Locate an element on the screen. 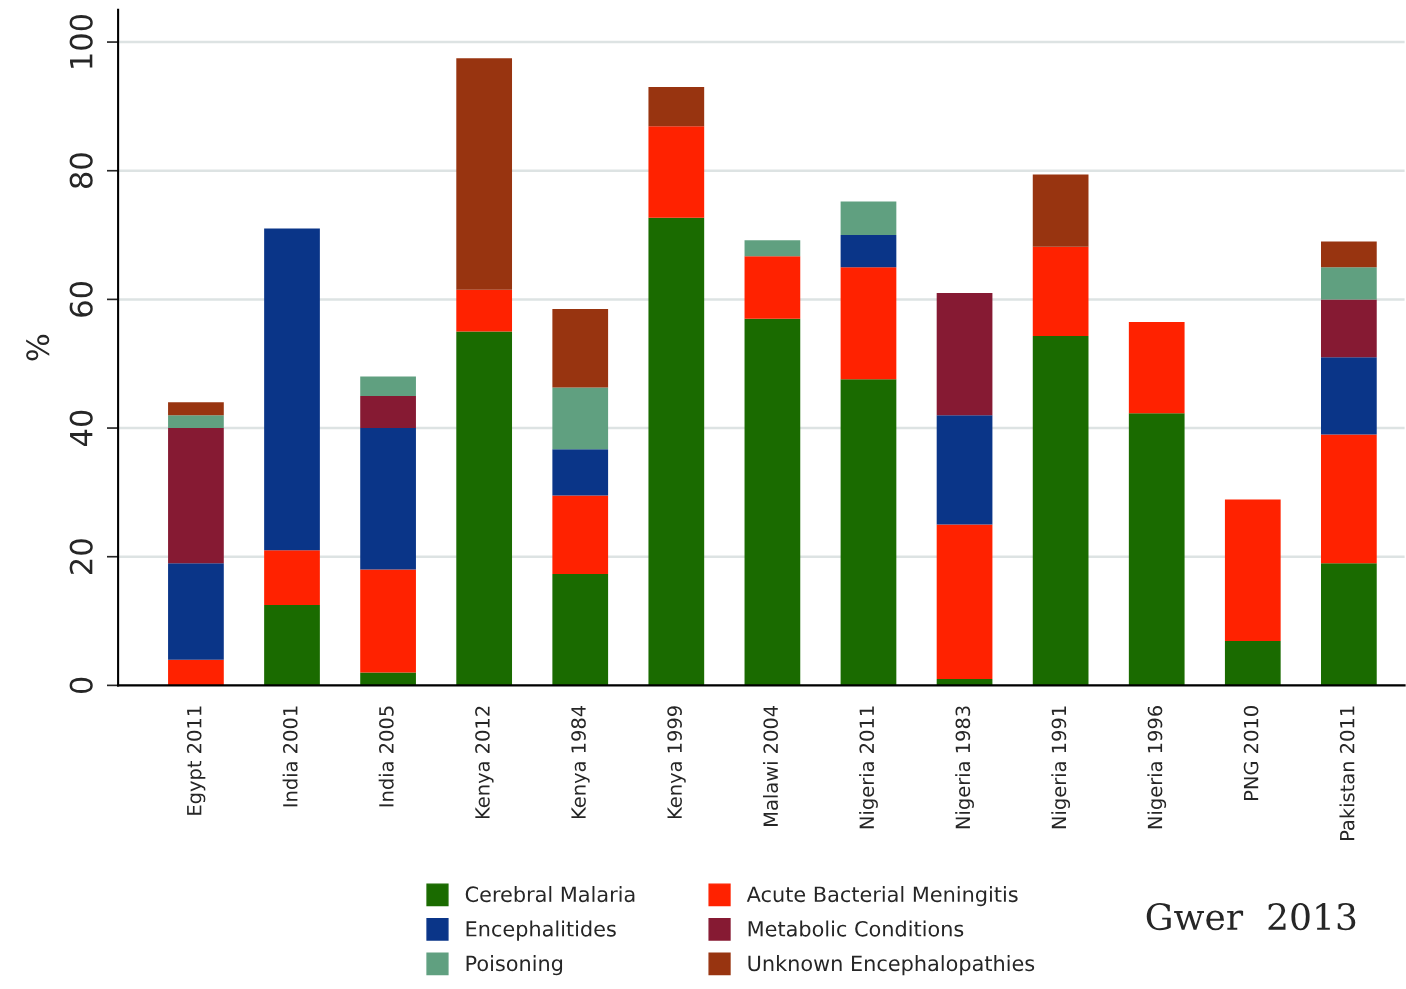 The width and height of the screenshot is (1406, 989). y-tick-label: 0 is located at coordinates (81, 685).